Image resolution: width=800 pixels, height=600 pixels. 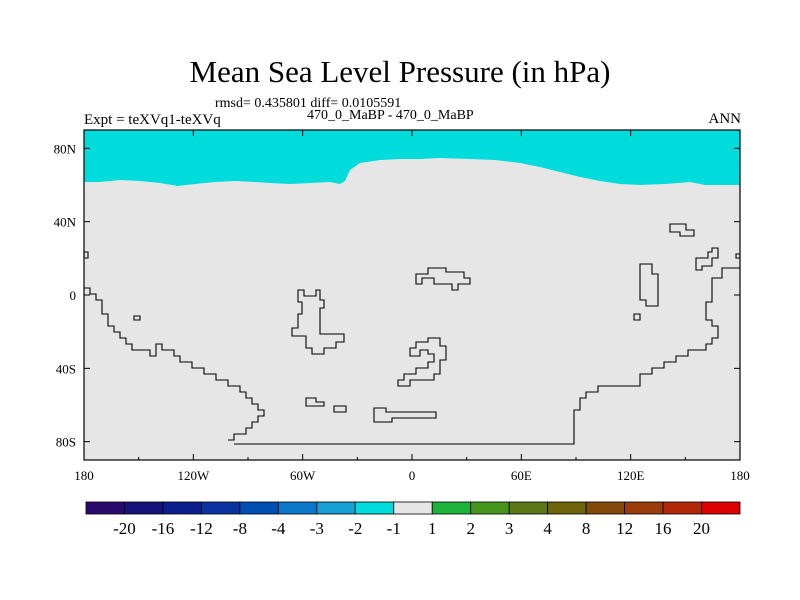 What do you see at coordinates (65, 148) in the screenshot?
I see `y-tick-label: 80N` at bounding box center [65, 148].